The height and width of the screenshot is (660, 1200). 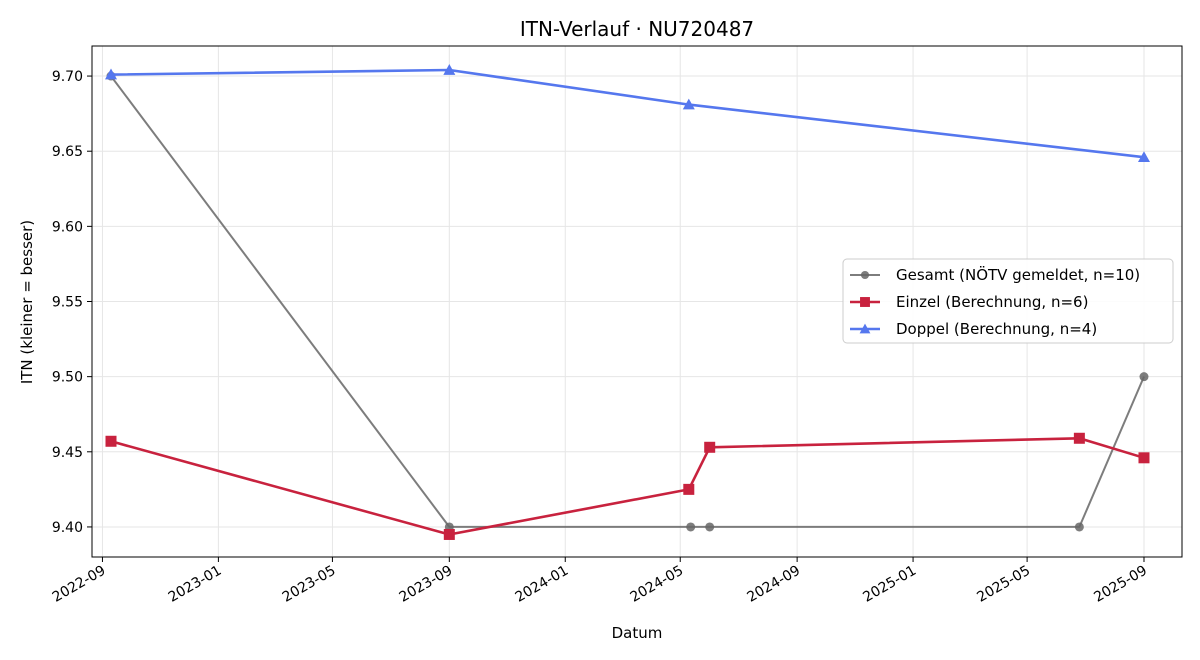 I want to click on y-tick-label: 9.50, so click(x=67, y=378).